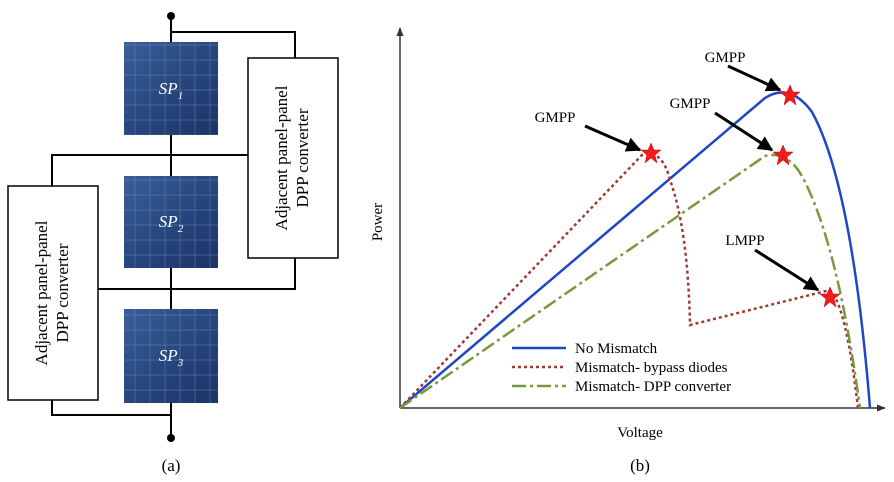 The height and width of the screenshot is (482, 894). Describe the element at coordinates (640, 465) in the screenshot. I see `caption: (b)` at that location.